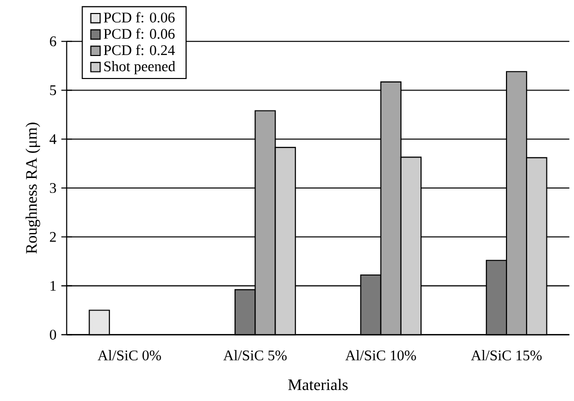  I want to click on y-tick-label: 5, so click(53, 90).